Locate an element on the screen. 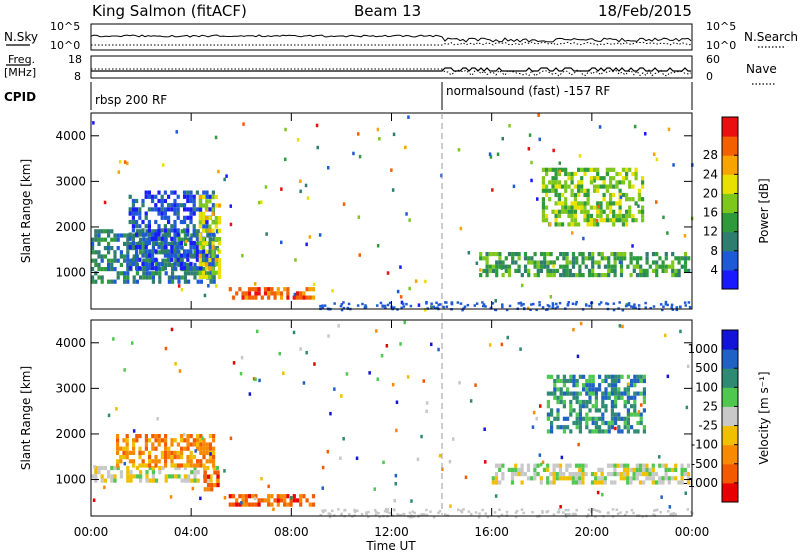 The height and width of the screenshot is (554, 800). velocity-colorbar-swatch is located at coordinates (730, 359).